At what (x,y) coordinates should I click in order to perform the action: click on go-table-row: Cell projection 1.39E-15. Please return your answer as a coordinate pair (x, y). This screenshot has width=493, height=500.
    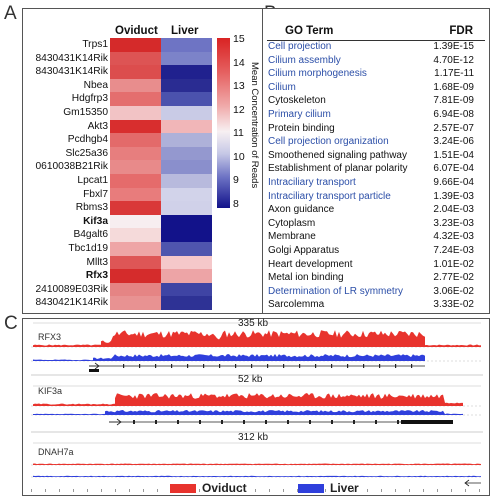
    Looking at the image, I should click on (377, 47).